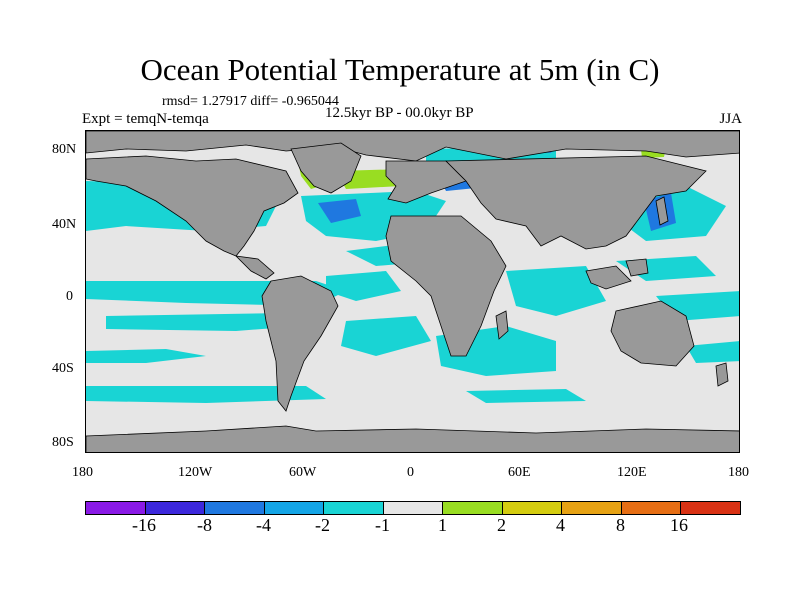  Describe the element at coordinates (560, 525) in the screenshot. I see `colorbar-label: 4` at that location.